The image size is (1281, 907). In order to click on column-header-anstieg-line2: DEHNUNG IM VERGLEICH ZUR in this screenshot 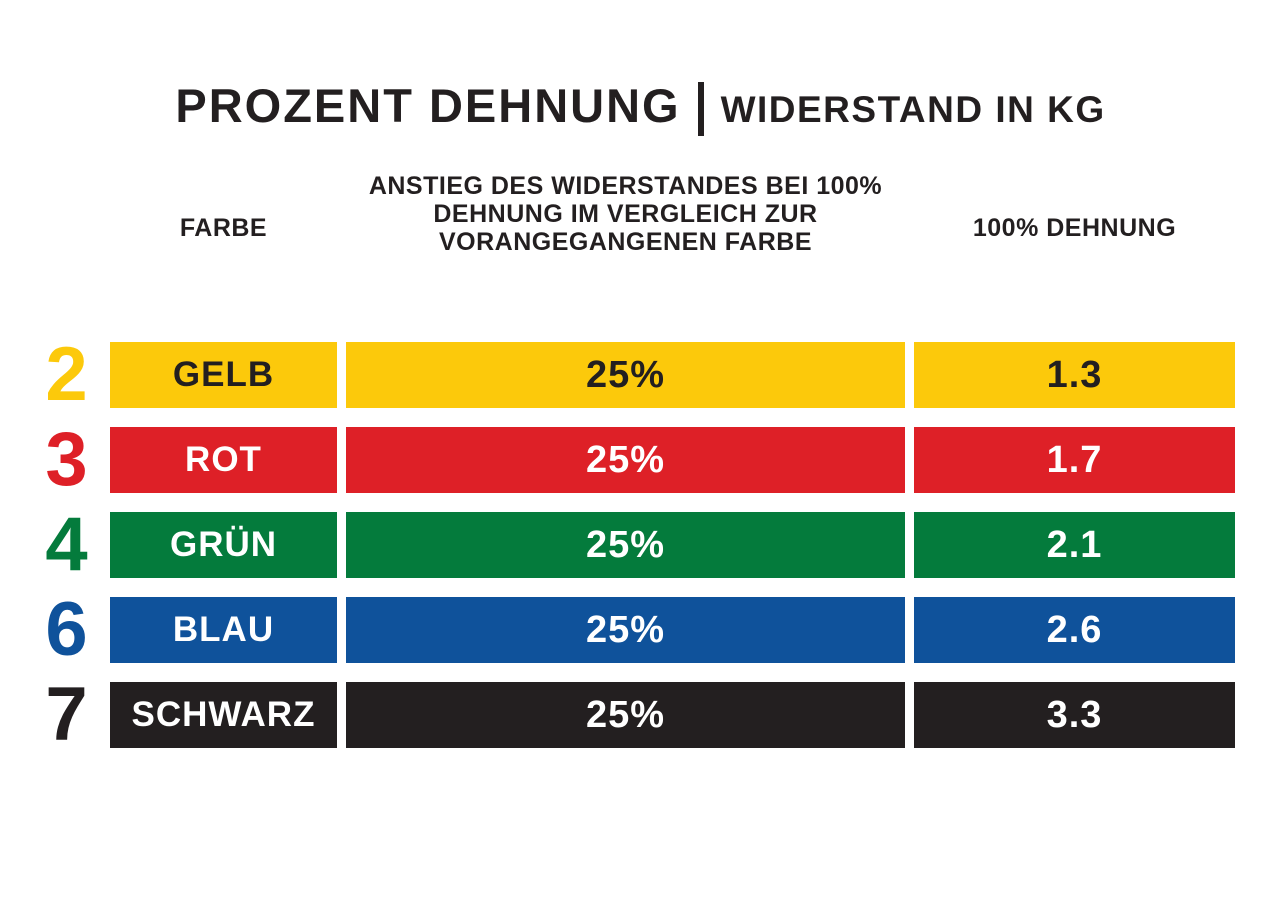, I will do `click(625, 214)`.